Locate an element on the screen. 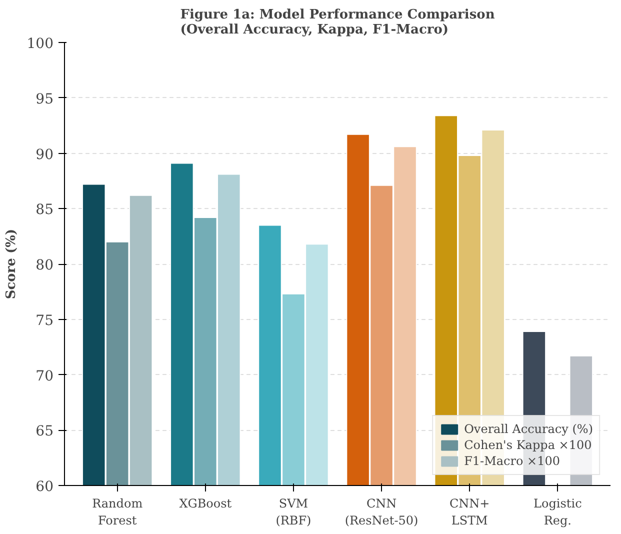  legend-label: Cohen's Kappa ×100 is located at coordinates (528, 445).